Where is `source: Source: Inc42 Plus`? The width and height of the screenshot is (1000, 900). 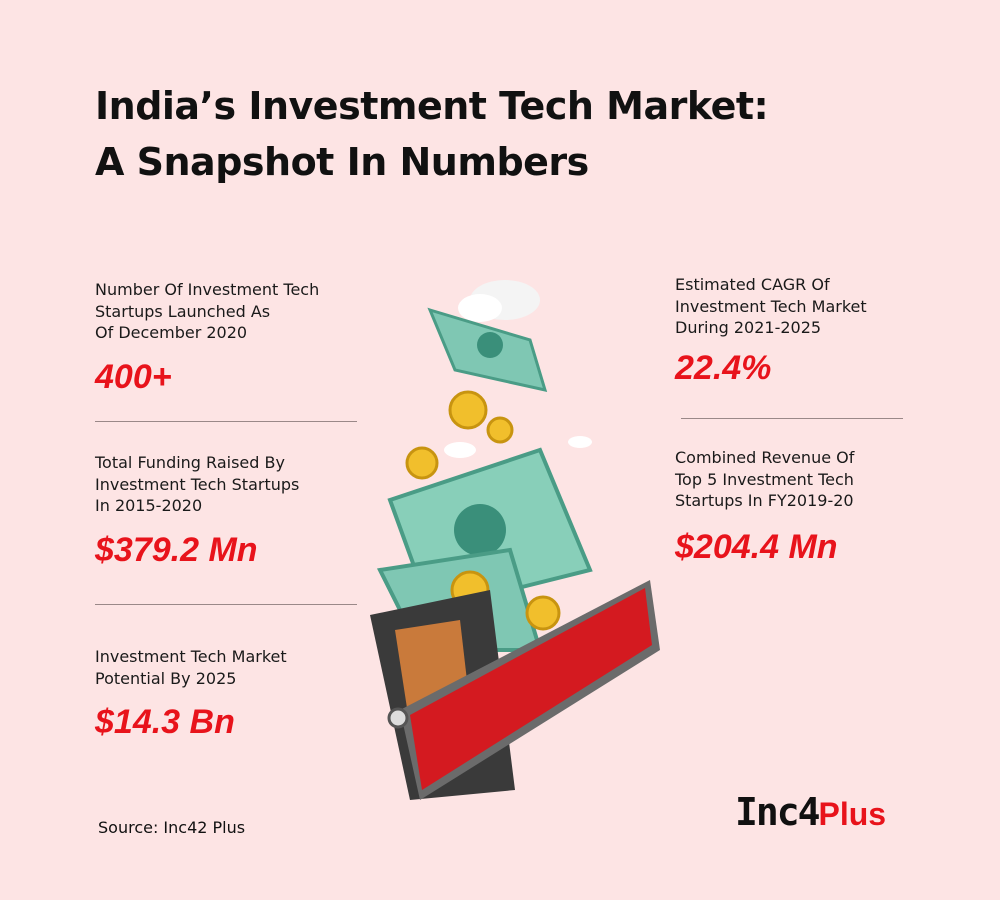 source: Source: Inc42 Plus is located at coordinates (172, 827).